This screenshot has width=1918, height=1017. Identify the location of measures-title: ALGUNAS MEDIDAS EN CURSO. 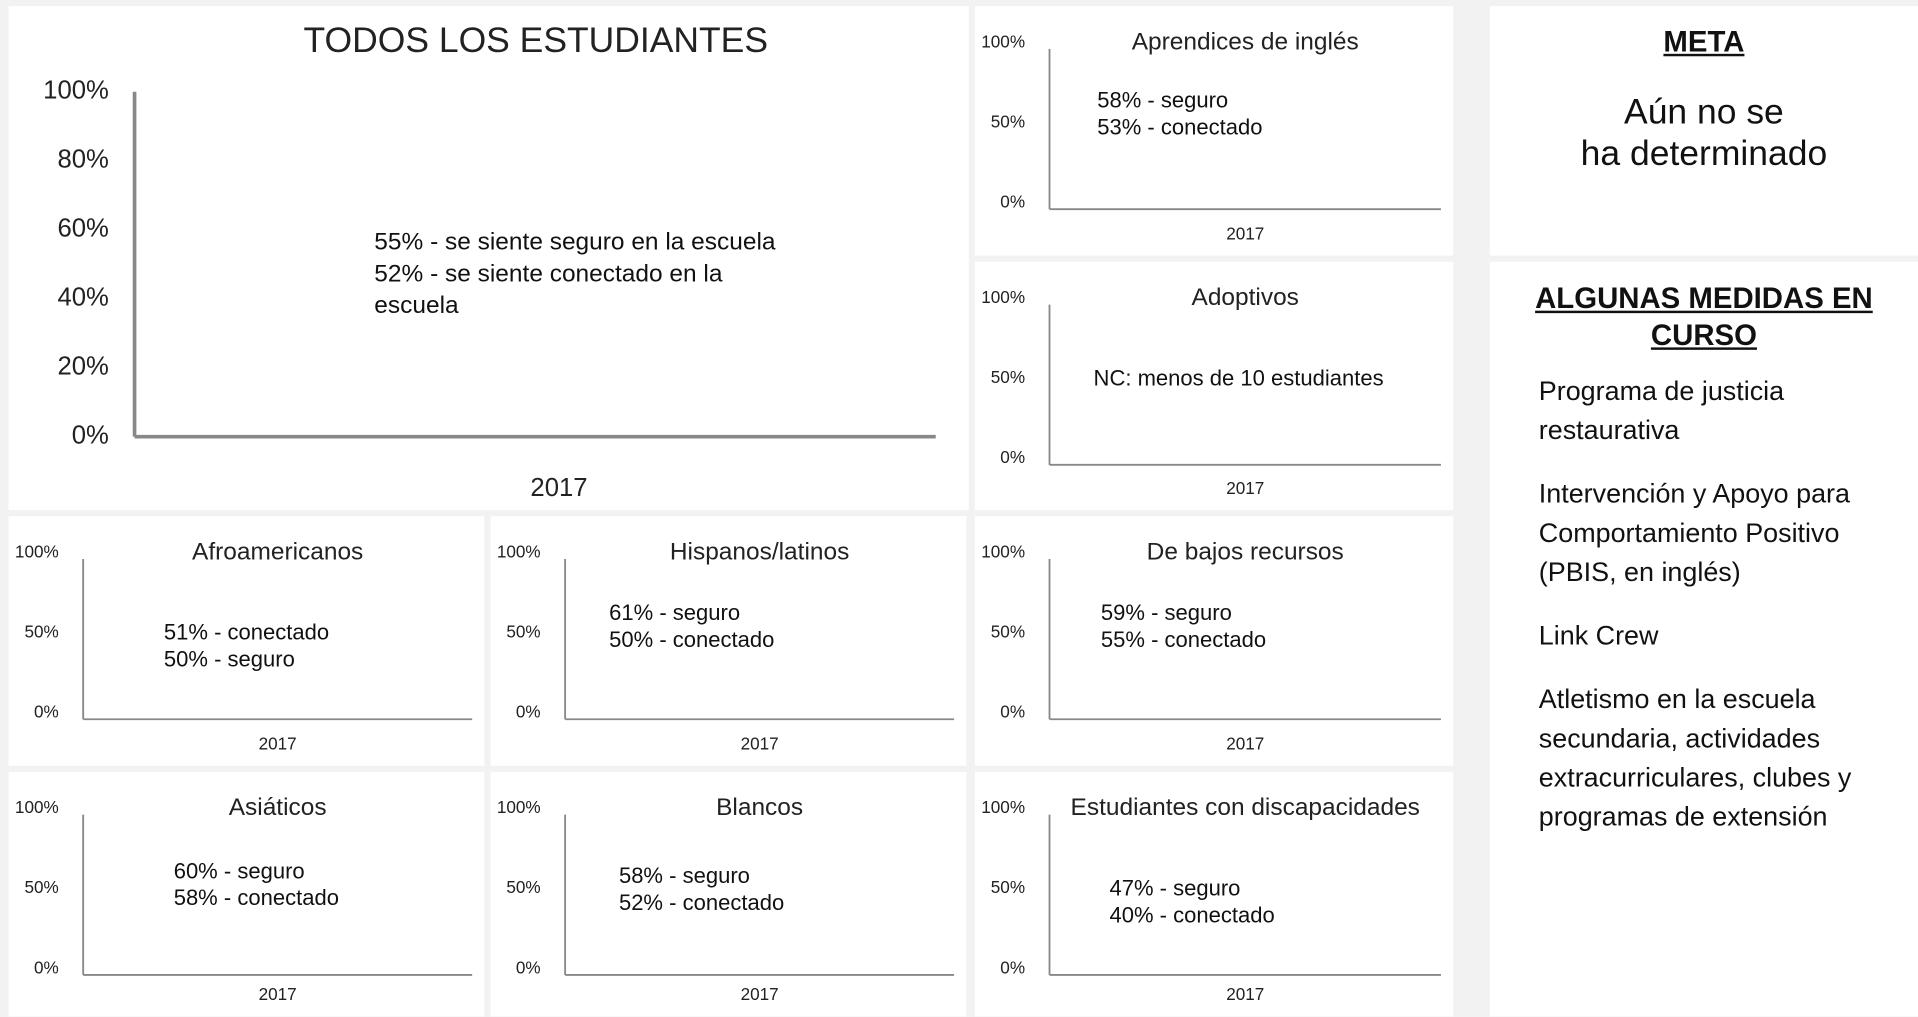
(1704, 317).